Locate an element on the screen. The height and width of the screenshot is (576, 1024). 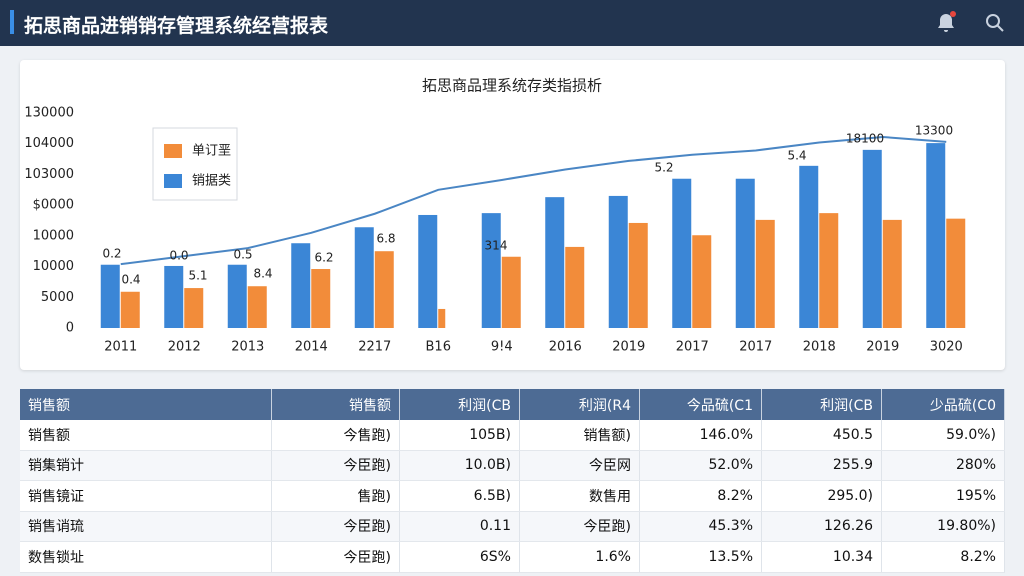
table-row: 销售额 今售跑) 105B) 销售额) 146.0% 450.5 59.0%) is located at coordinates (512, 435).